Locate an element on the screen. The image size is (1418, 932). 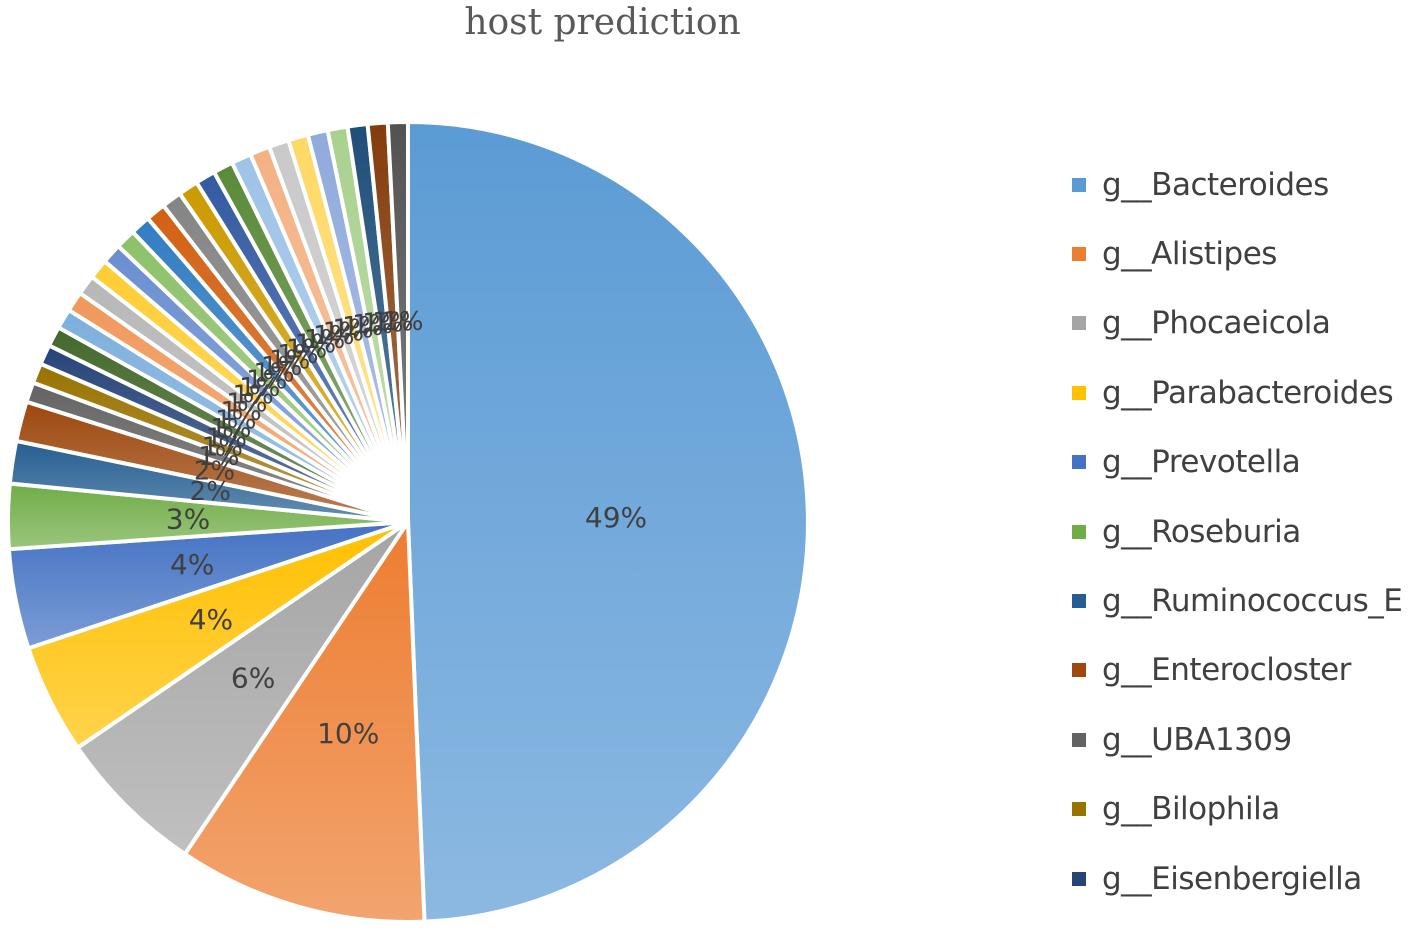
legend-item: g__Bacteroides is located at coordinates (1244, 184).